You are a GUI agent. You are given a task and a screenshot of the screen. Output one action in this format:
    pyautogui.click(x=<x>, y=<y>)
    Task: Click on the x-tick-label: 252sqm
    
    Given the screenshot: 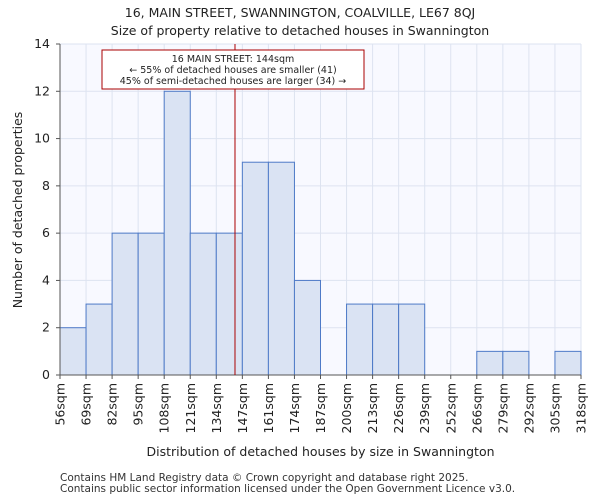 What is the action you would take?
    pyautogui.click(x=450, y=408)
    